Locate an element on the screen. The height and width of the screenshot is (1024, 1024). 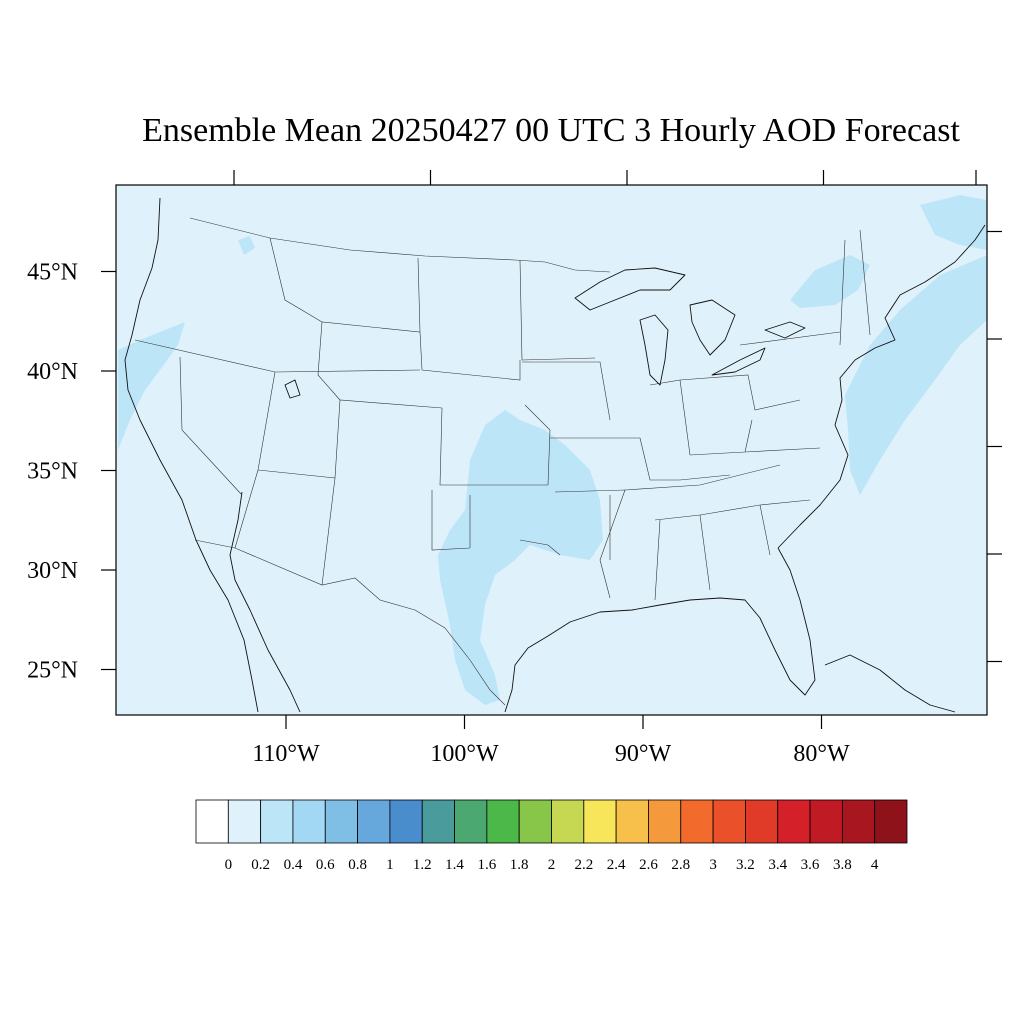
colorbar-label: 4 is located at coordinates (875, 865).